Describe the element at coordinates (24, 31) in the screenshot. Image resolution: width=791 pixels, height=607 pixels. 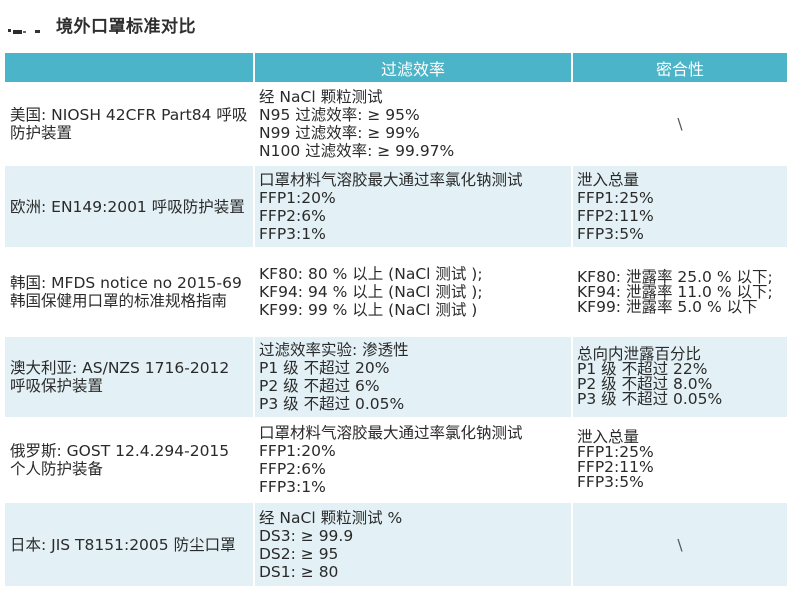
I see `decorative-marks-icon` at that location.